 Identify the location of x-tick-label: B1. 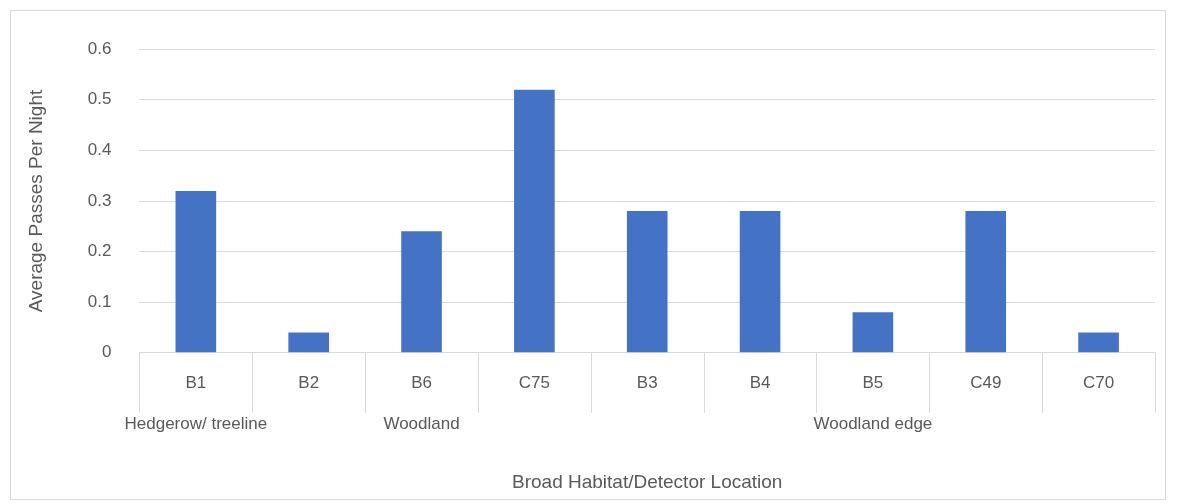
(196, 382).